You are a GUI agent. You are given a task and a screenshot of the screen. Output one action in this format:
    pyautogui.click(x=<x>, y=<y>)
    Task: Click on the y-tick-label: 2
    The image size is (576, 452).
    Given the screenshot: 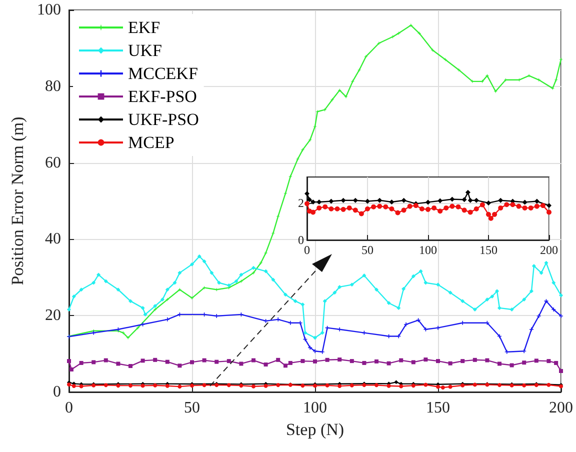 What is the action you would take?
    pyautogui.click(x=301, y=203)
    